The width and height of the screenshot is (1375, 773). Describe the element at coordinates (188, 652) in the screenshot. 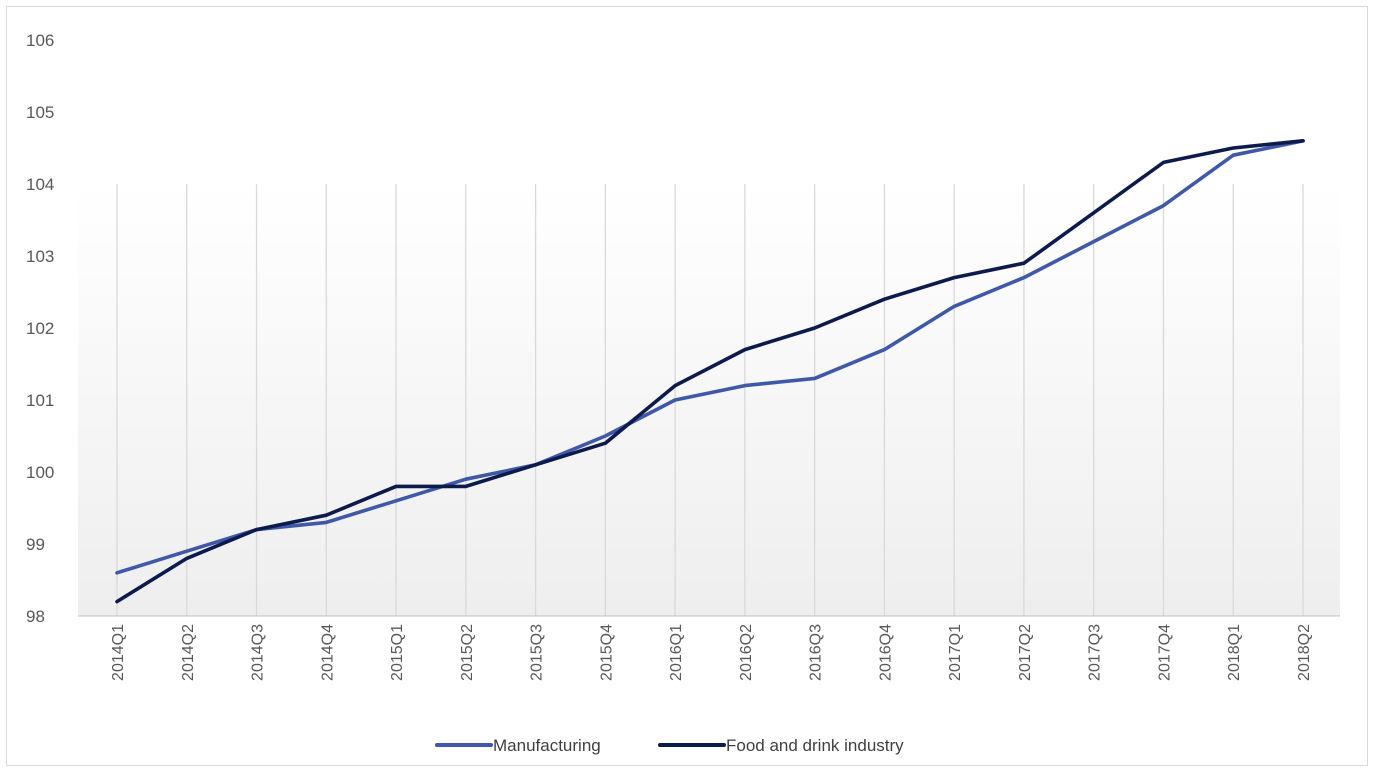

I see `x-tick-label: 2014Q2` at that location.